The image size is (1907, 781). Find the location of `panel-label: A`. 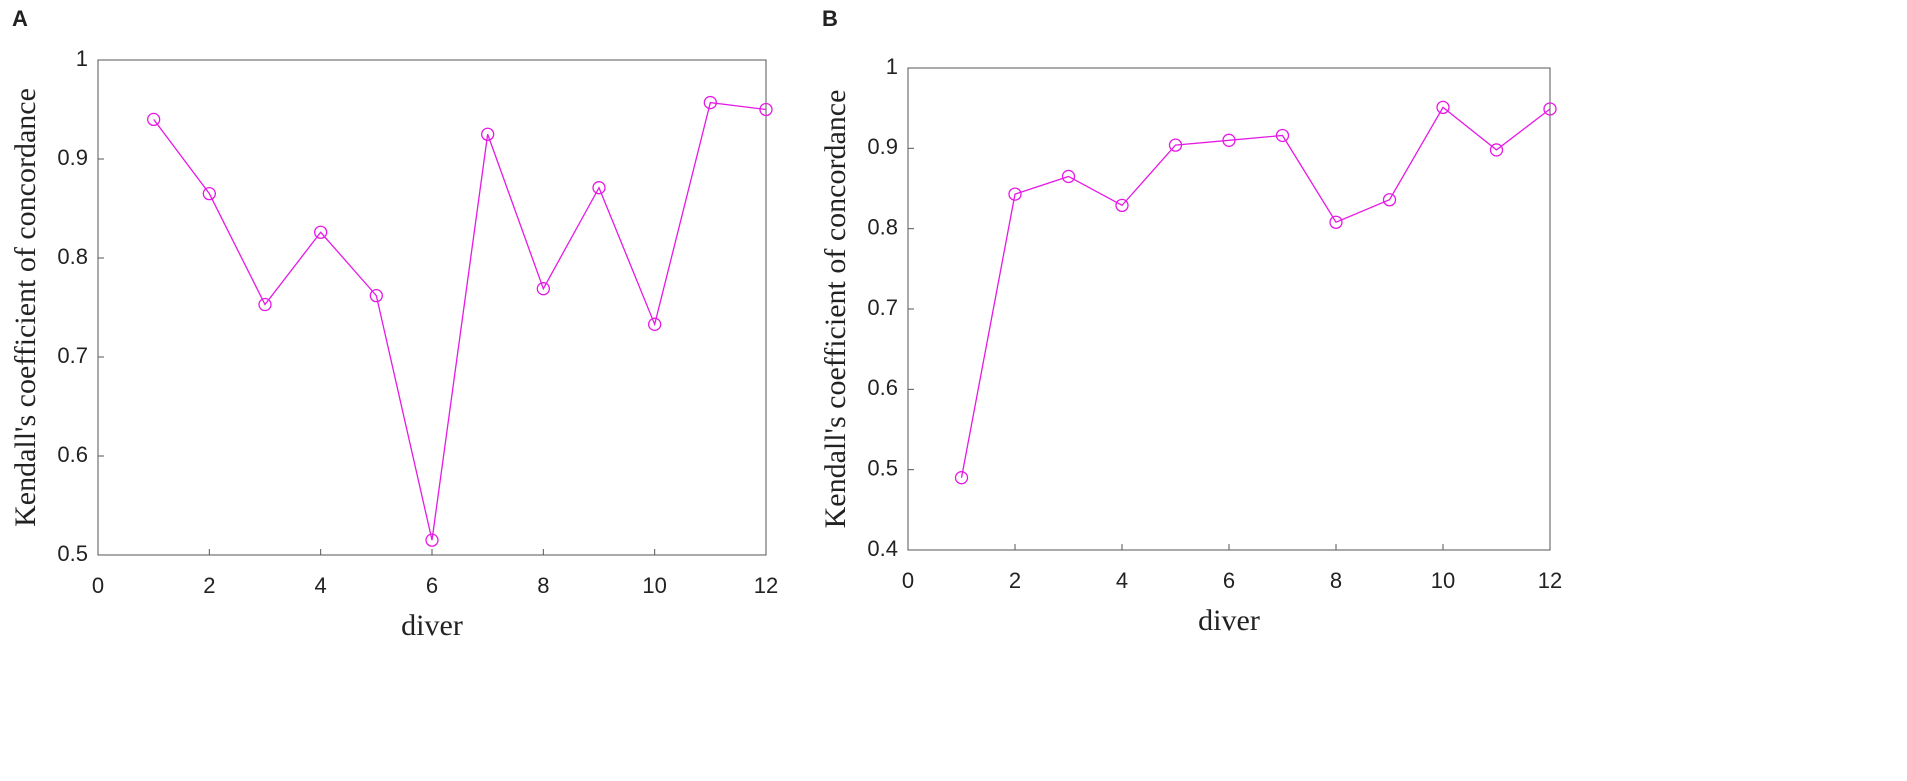

panel-label: A is located at coordinates (20, 18).